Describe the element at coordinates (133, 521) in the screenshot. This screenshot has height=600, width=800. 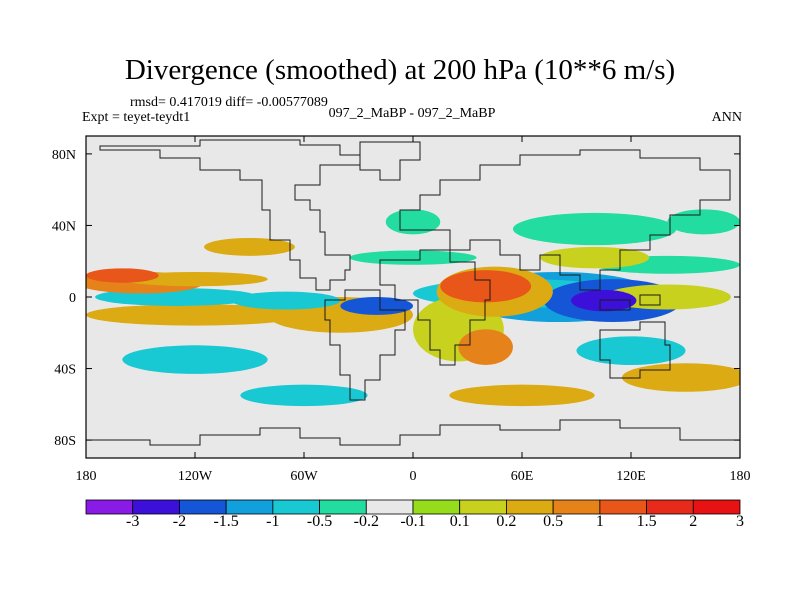
I see `colorbar-level-label: -3` at that location.